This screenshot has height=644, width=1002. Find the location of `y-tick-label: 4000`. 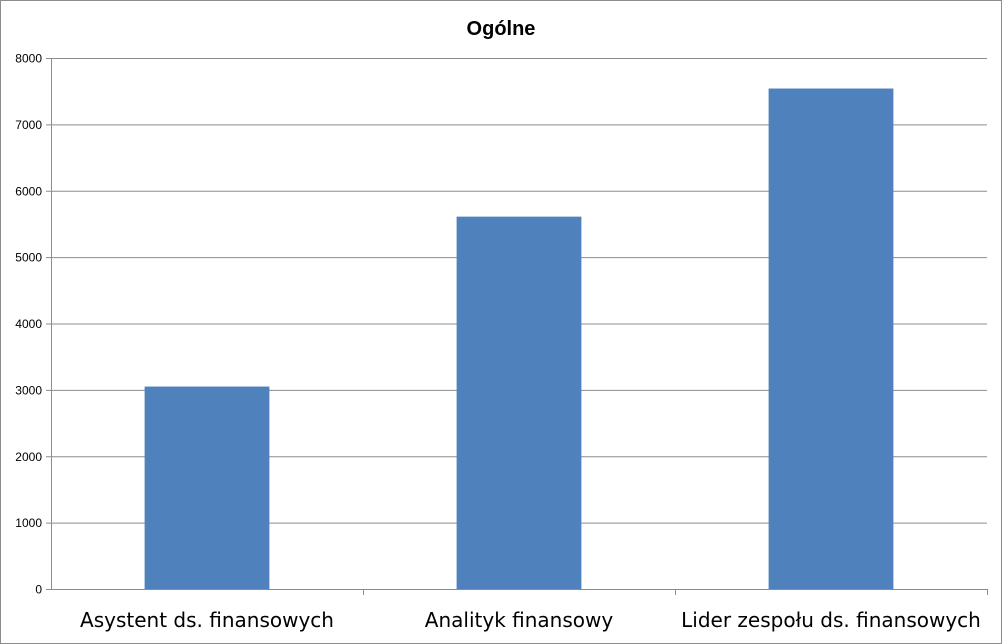

y-tick-label: 4000 is located at coordinates (28, 324).